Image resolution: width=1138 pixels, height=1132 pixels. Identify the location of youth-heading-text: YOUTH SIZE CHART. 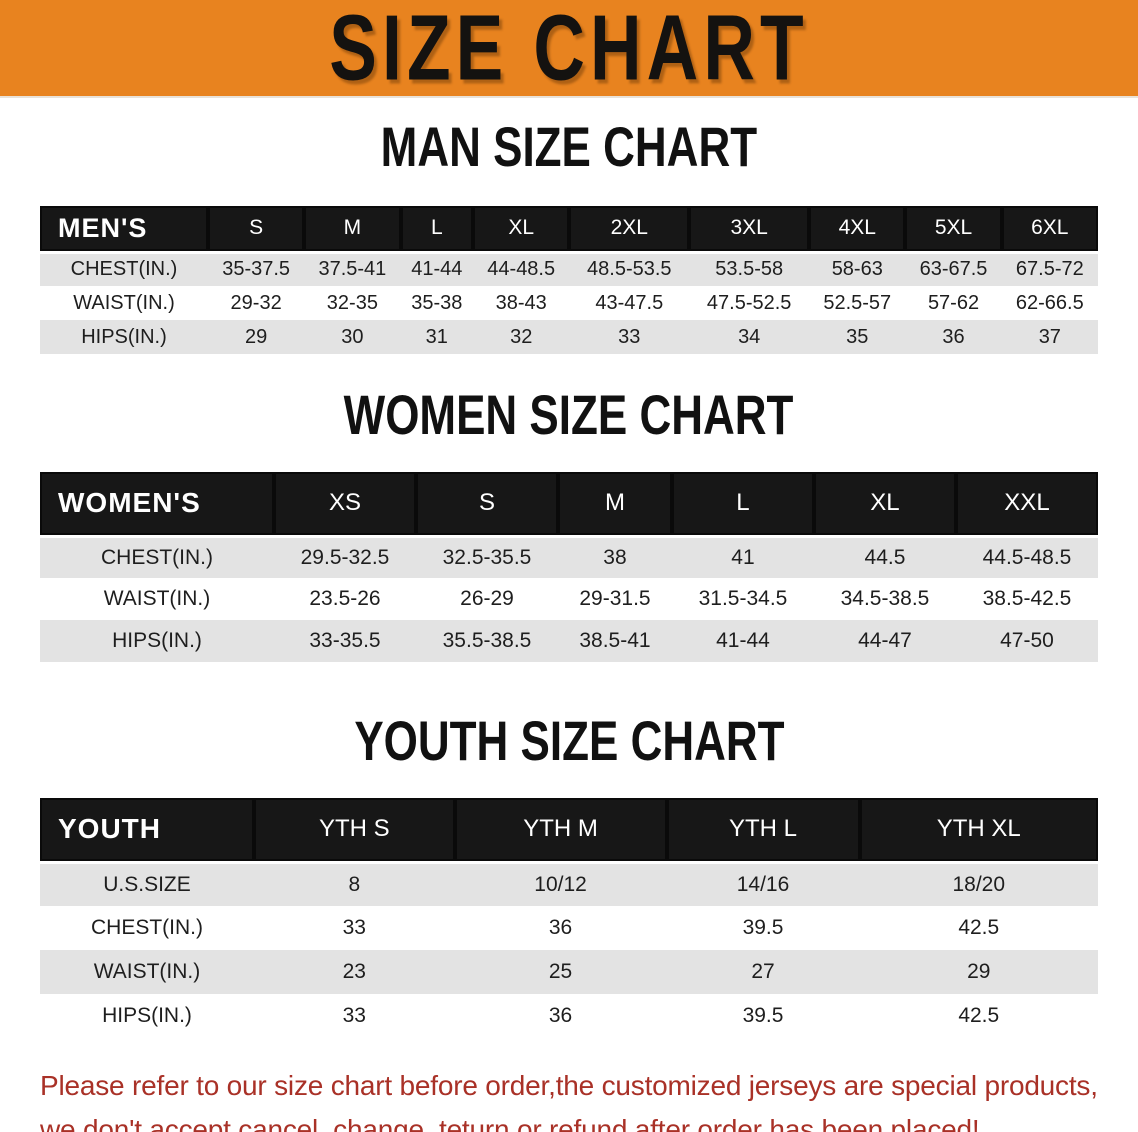
(569, 741).